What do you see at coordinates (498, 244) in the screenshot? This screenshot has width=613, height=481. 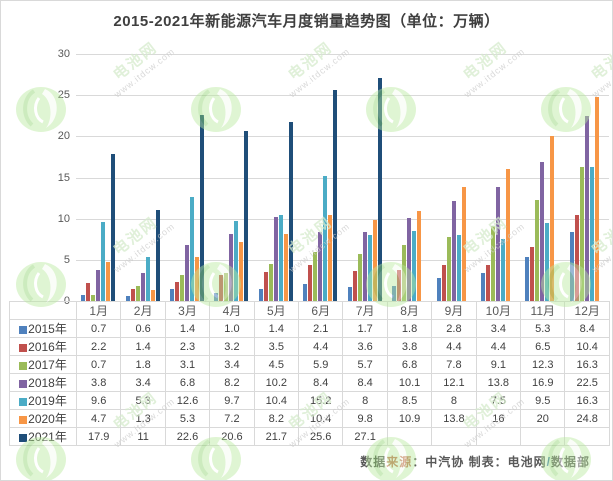 I see `bar-2018年-10月` at bounding box center [498, 244].